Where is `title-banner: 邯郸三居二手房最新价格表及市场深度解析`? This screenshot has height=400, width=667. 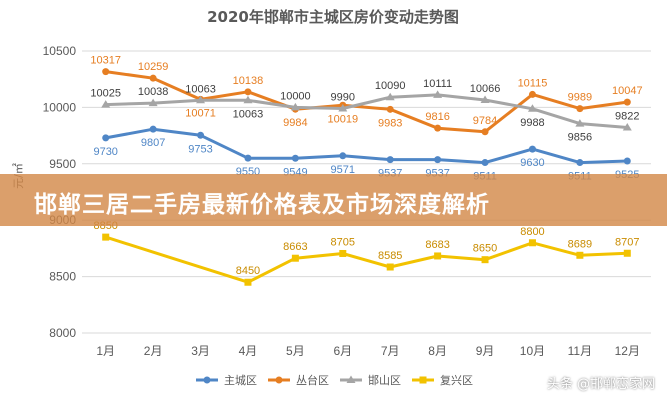
title-banner: 邯郸三居二手房最新价格表及市场深度解析 is located at coordinates (333, 200).